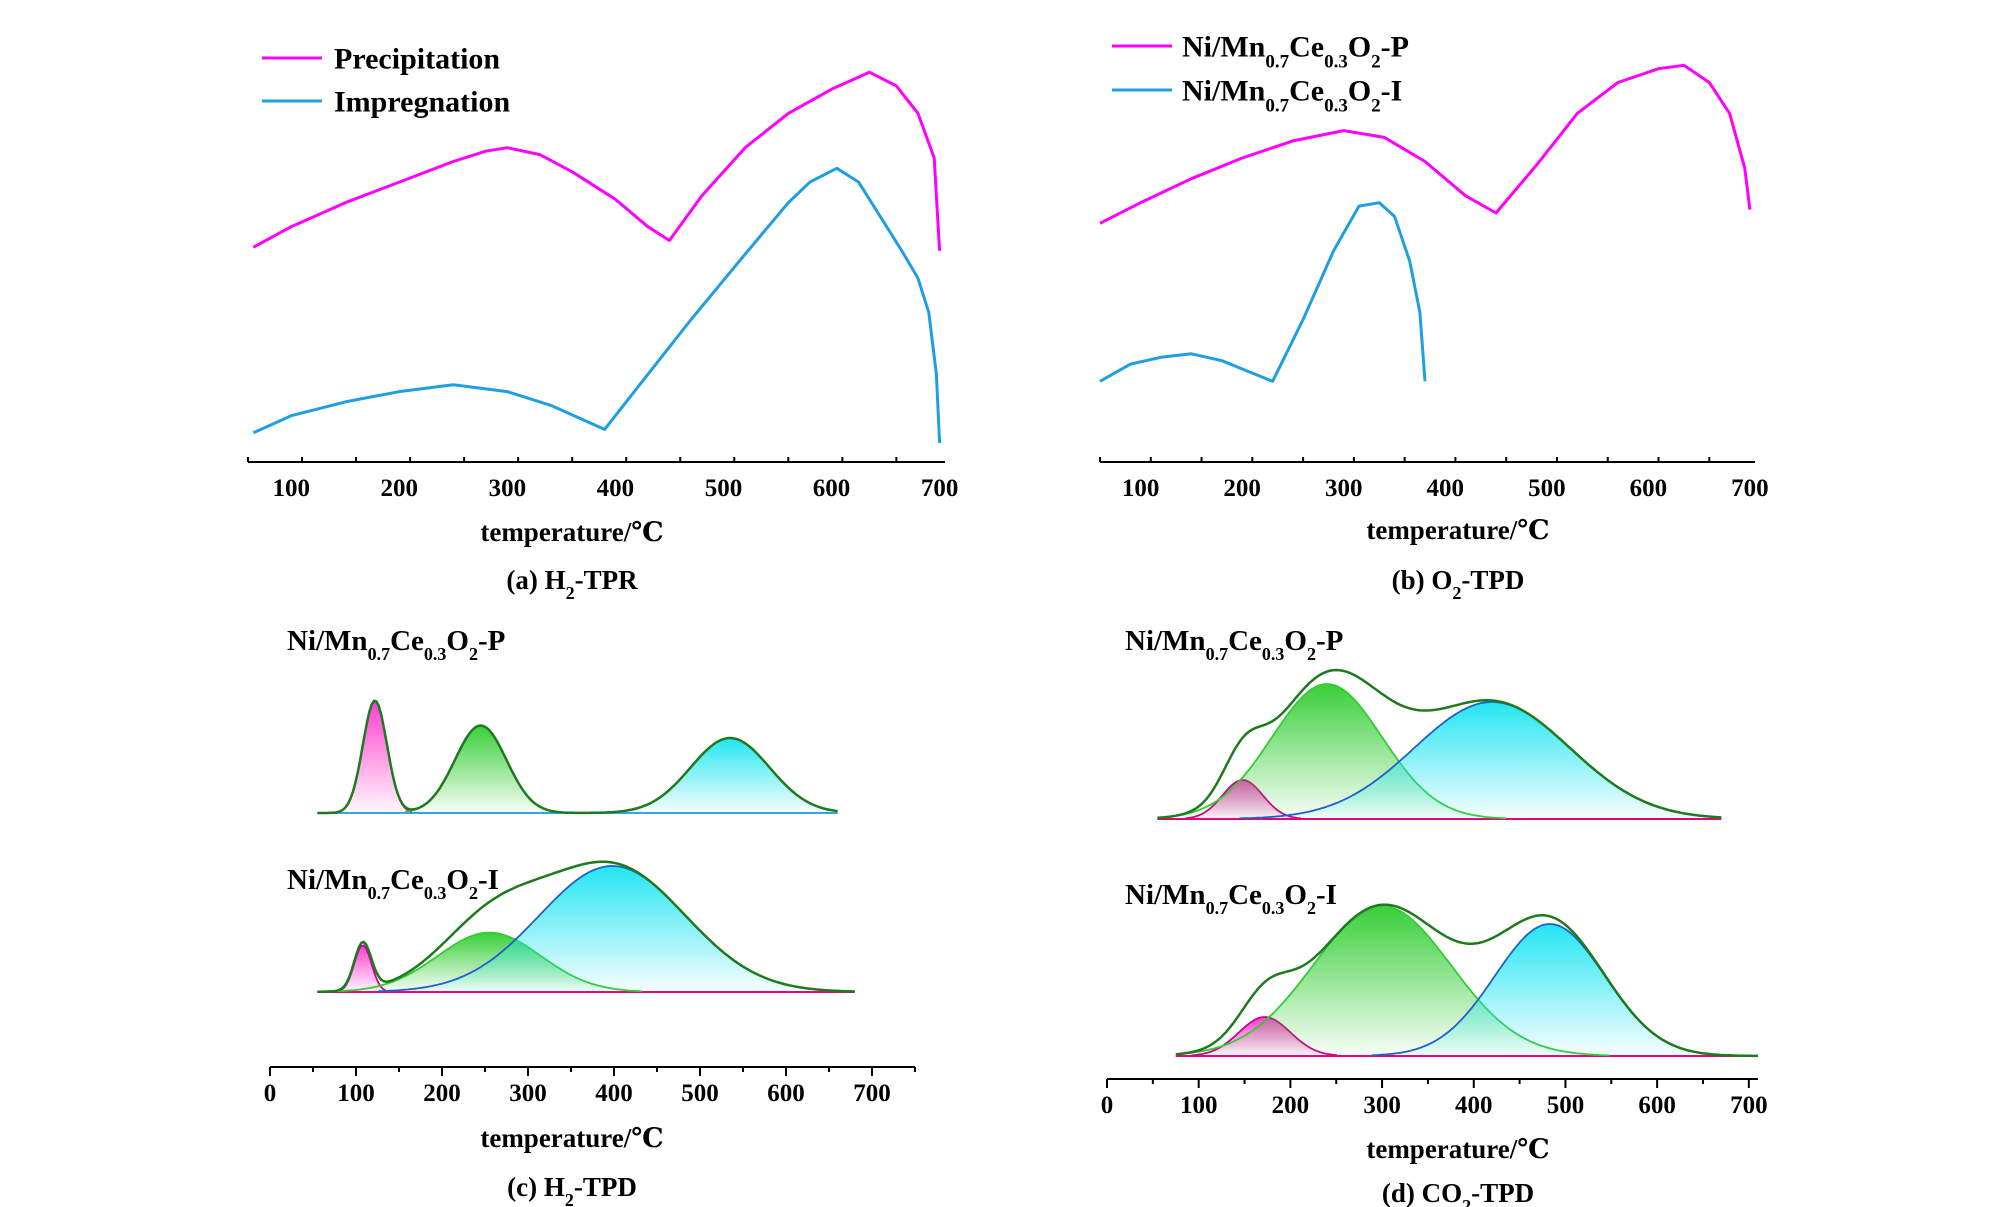 The image size is (2009, 1207). What do you see at coordinates (597, 160) in the screenshot?
I see `h2-tpr-series-precipitation` at bounding box center [597, 160].